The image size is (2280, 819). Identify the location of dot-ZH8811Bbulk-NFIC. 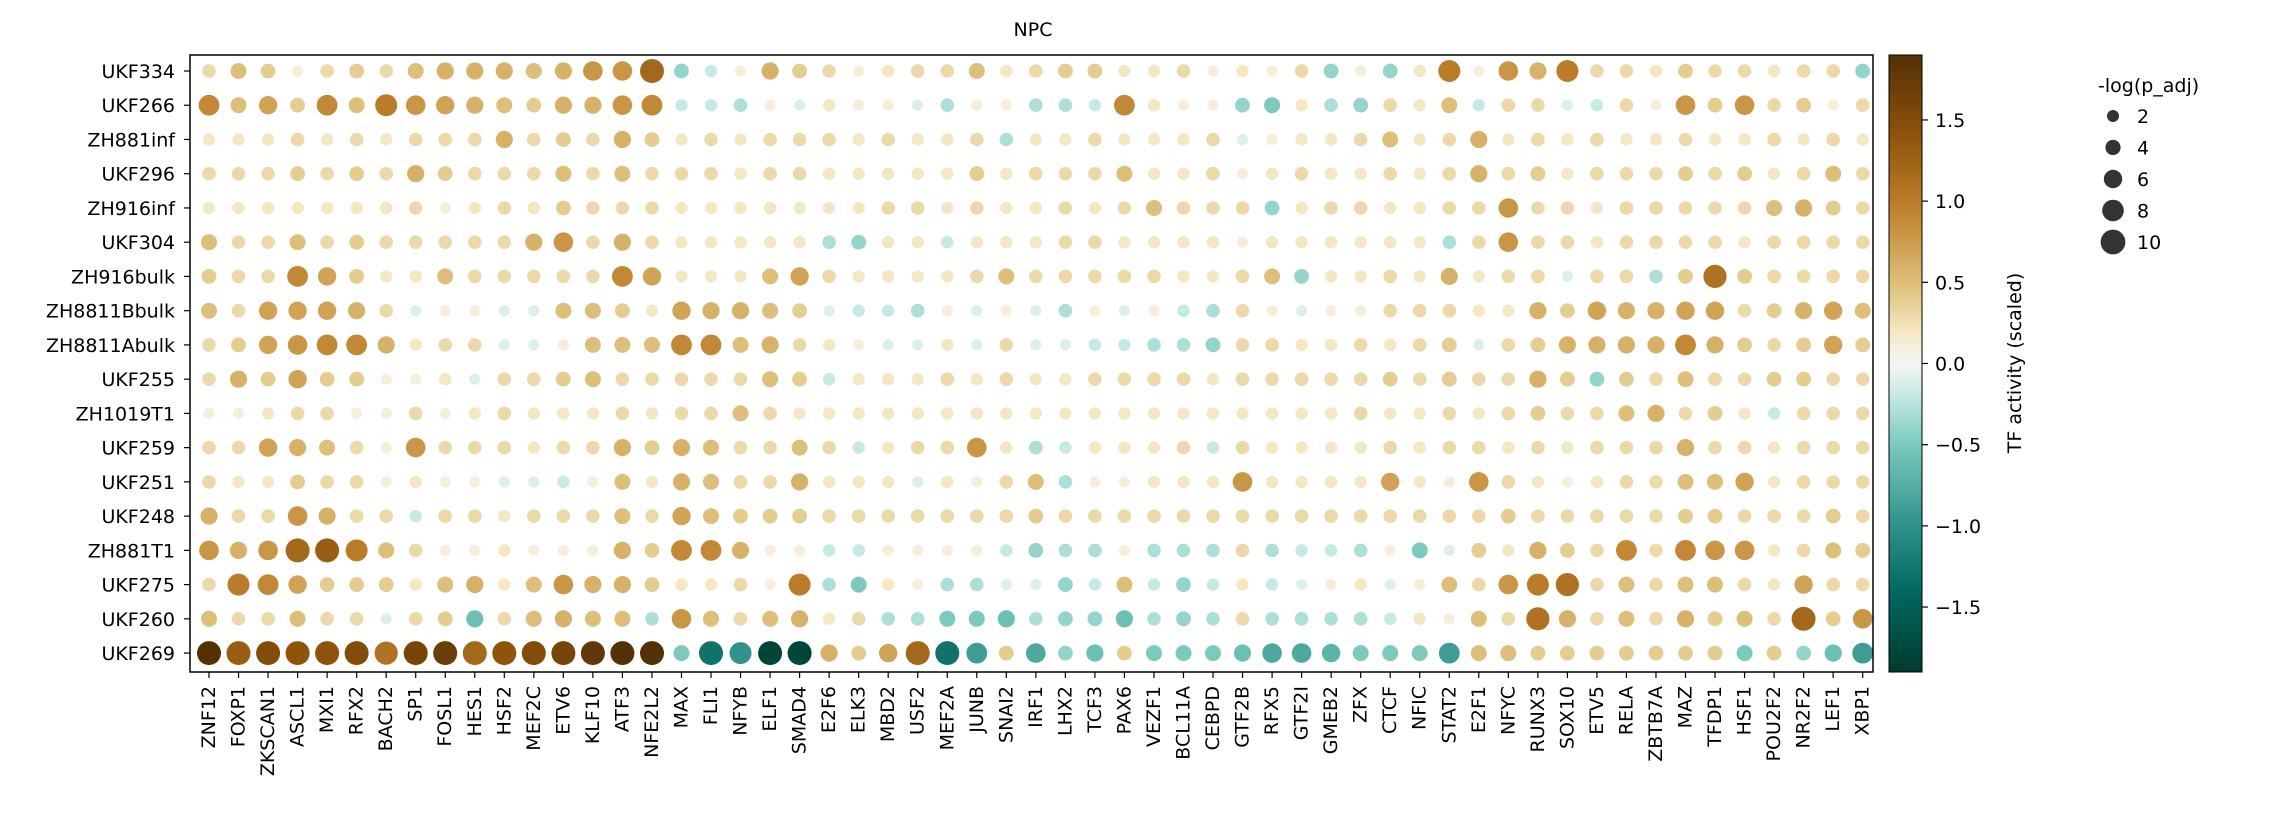
(1419, 310).